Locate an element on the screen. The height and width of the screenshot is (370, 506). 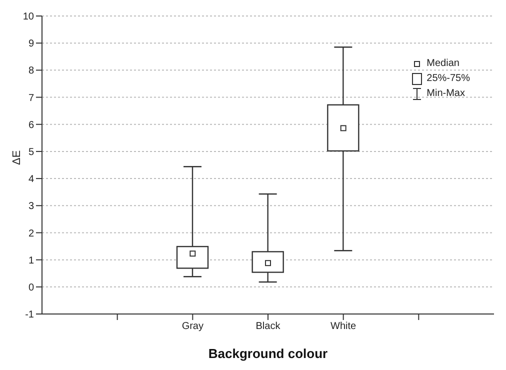
x-tick-label: Gray is located at coordinates (193, 326).